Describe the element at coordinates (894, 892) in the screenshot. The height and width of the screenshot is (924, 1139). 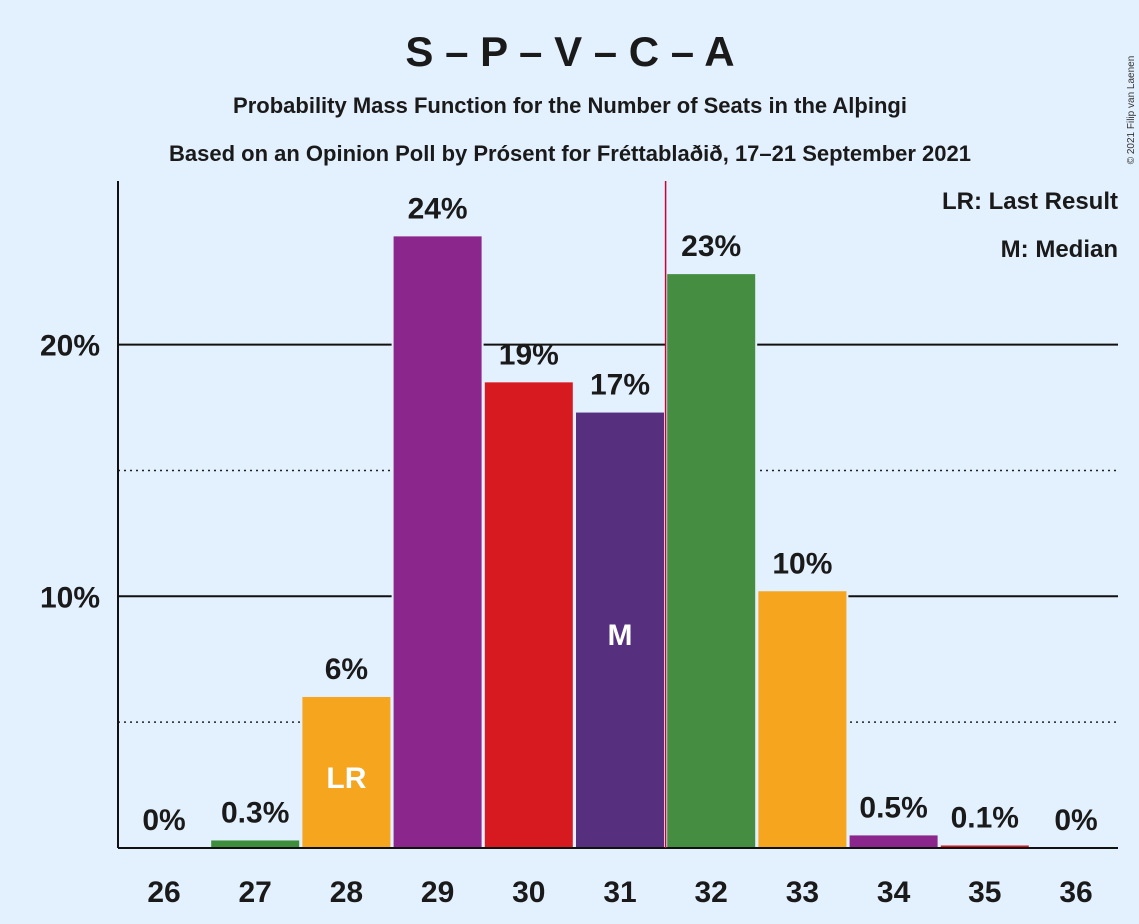
I see `x-tick-label: 34` at that location.